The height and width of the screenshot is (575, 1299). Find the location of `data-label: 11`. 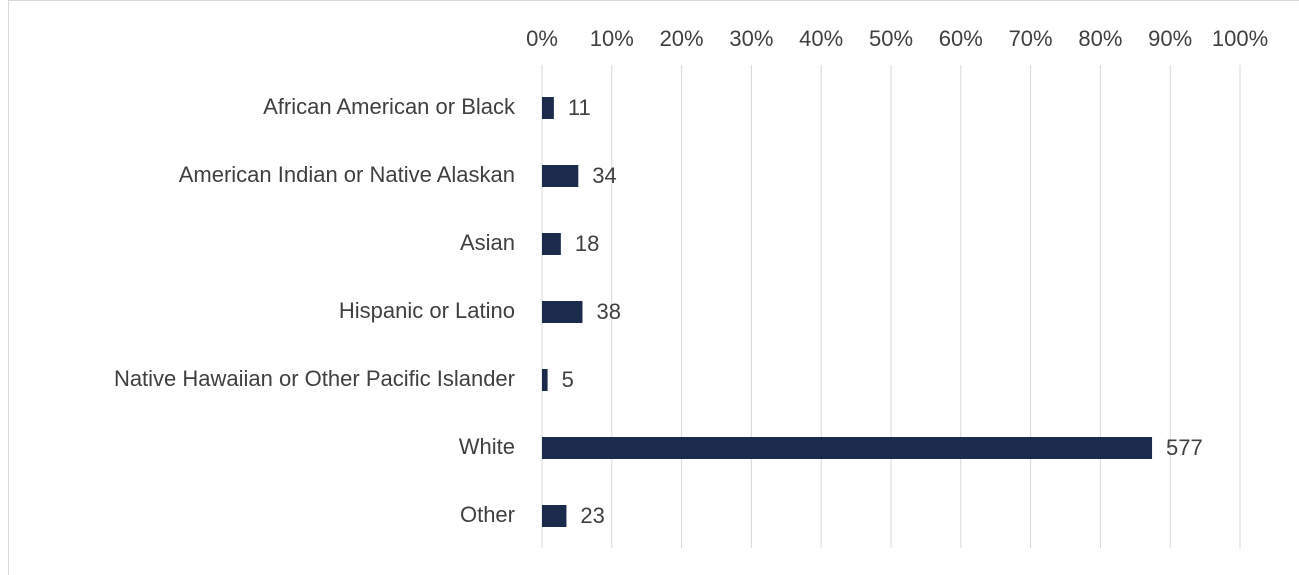

data-label: 11 is located at coordinates (579, 107).